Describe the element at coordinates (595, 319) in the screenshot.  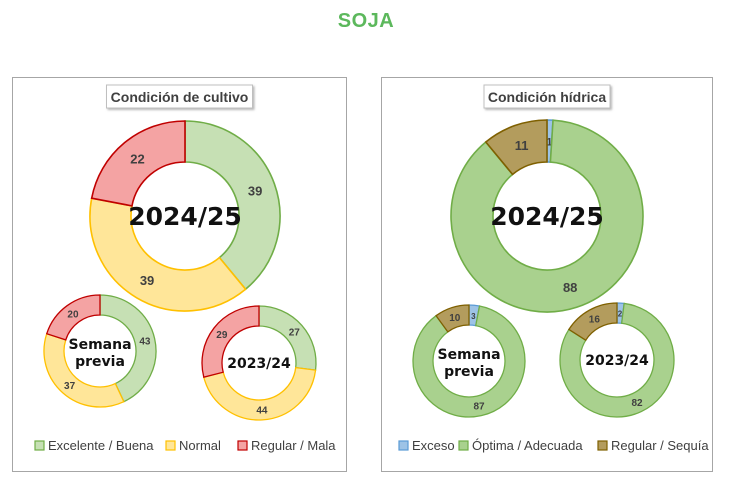
I see `data-label: 16` at that location.